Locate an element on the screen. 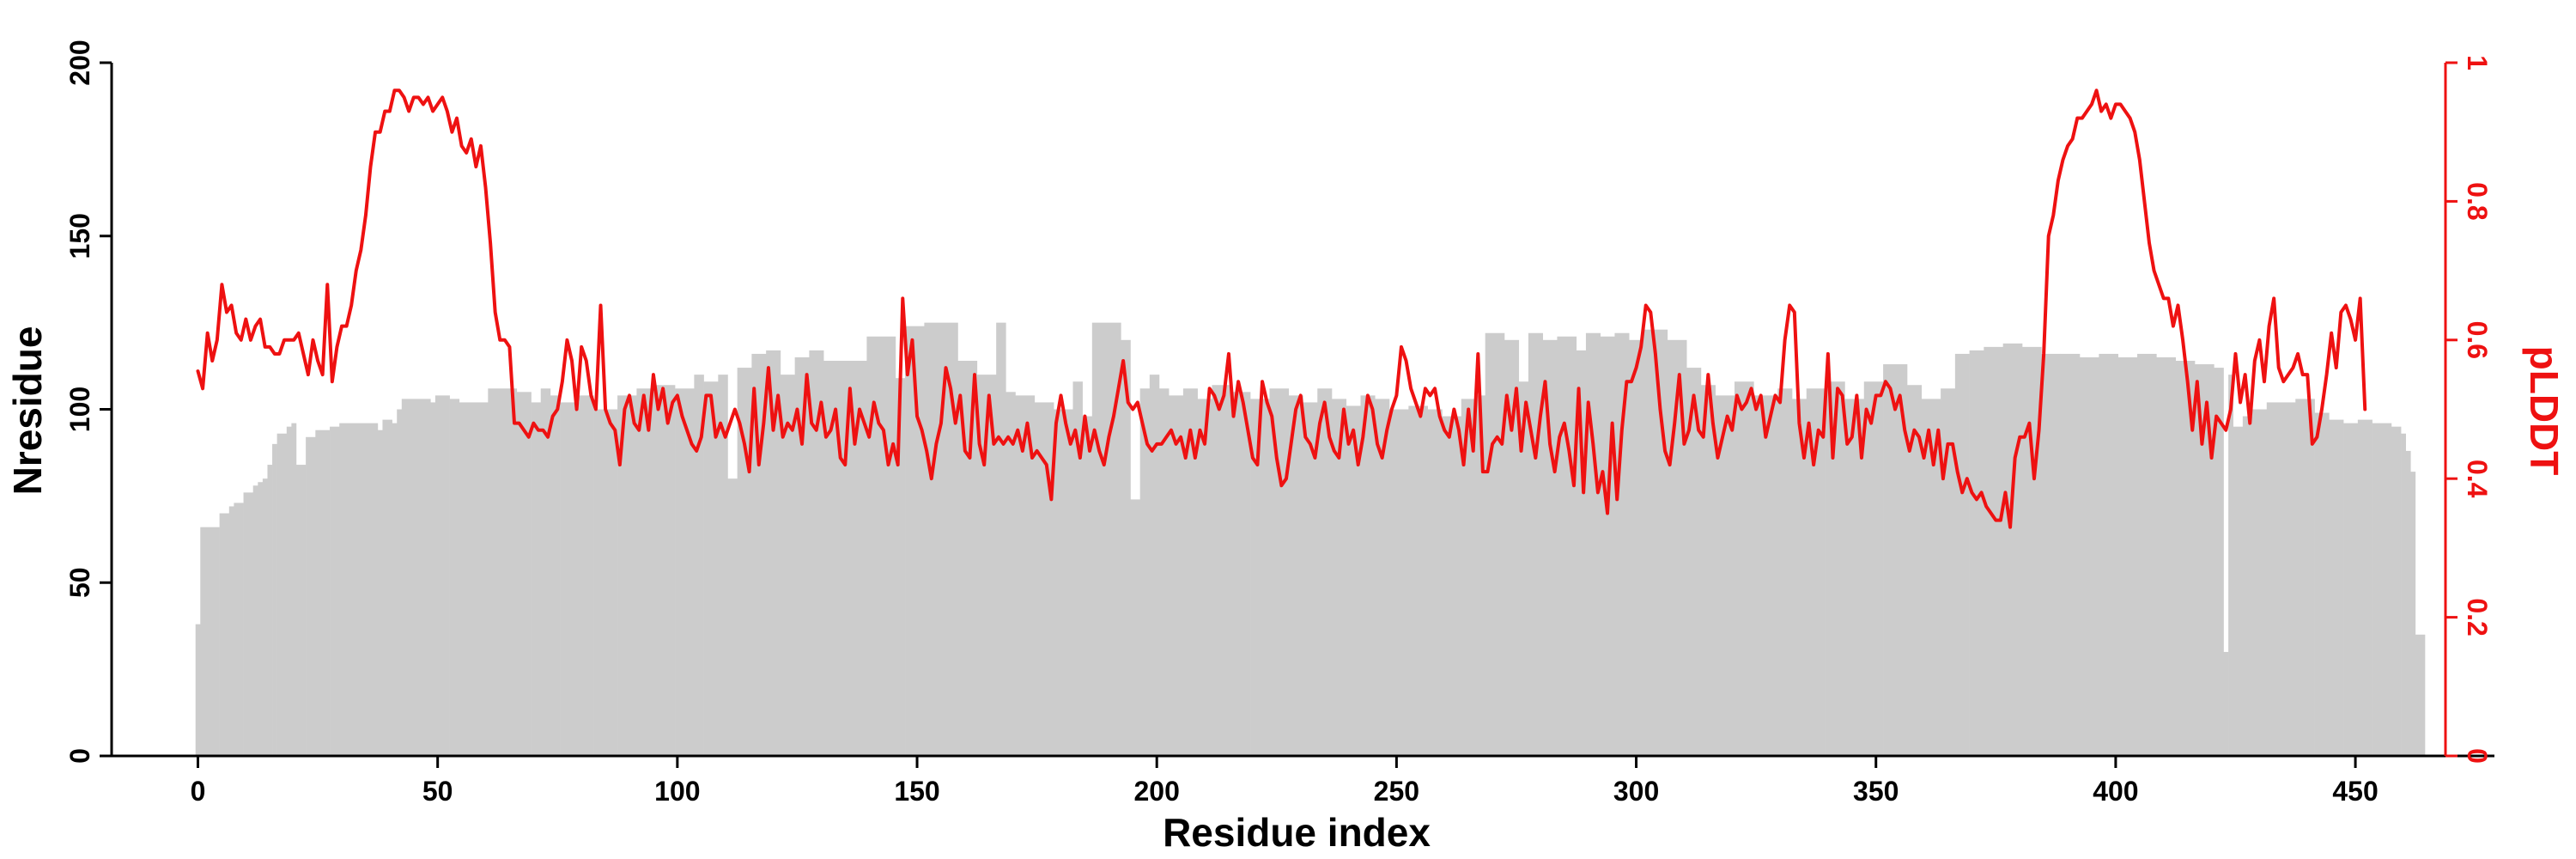 Image resolution: width=2576 pixels, height=859 pixels. left-tick-label: 150 is located at coordinates (79, 236).